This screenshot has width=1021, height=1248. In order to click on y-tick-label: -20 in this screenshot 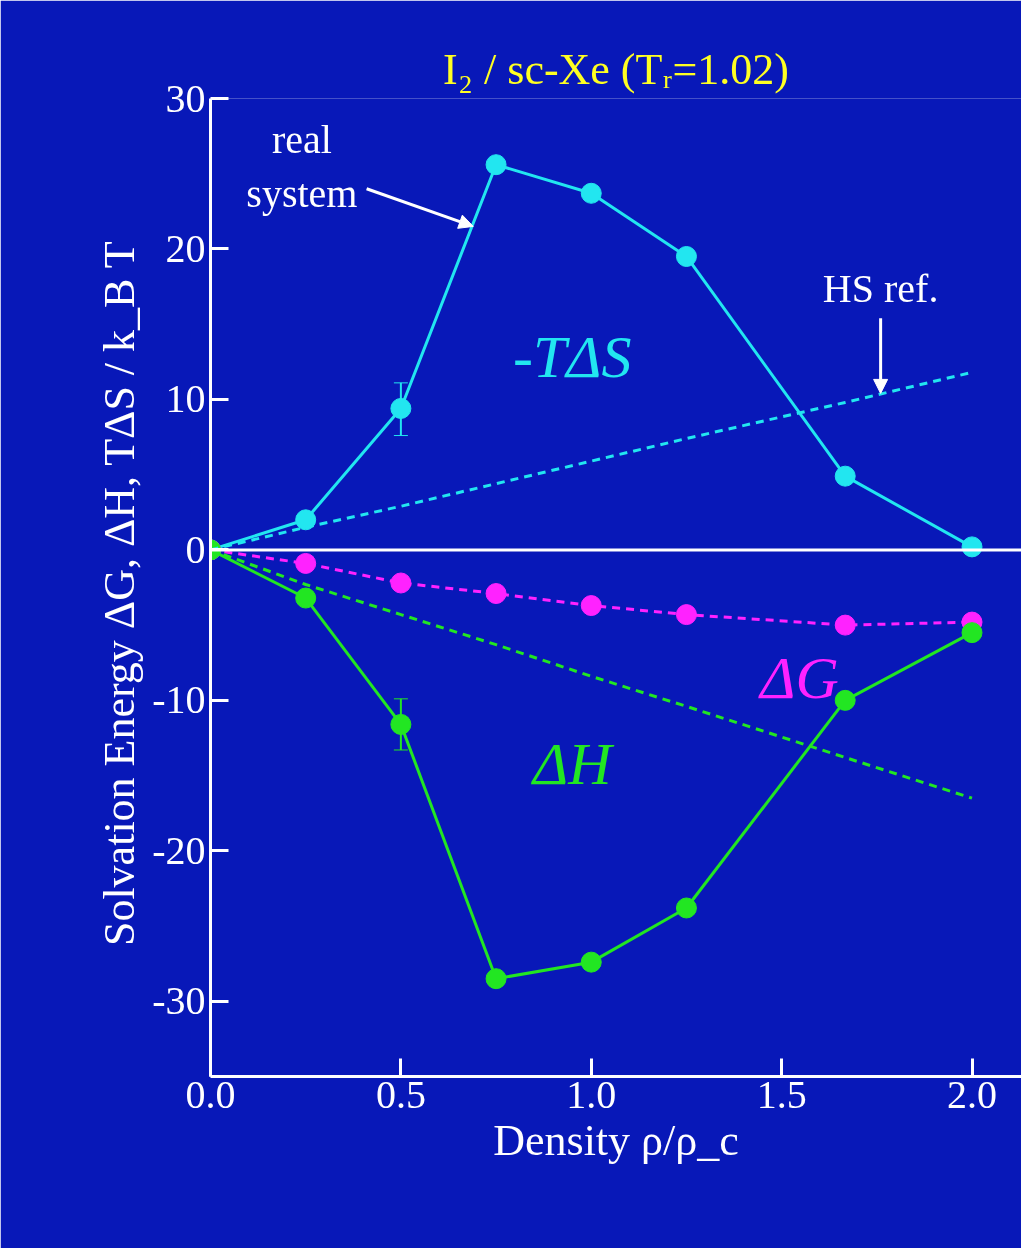, I will do `click(179, 850)`.